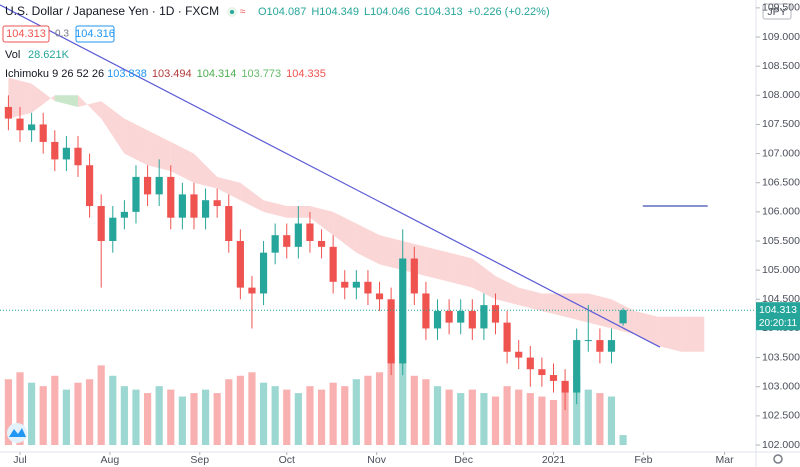 The height and width of the screenshot is (467, 800). What do you see at coordinates (781, 387) in the screenshot?
I see `y-tick-label: 103.000` at bounding box center [781, 387].